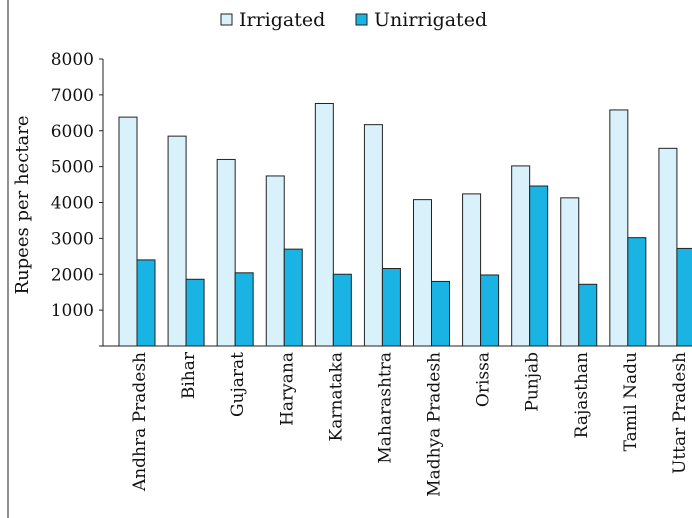 The image size is (692, 518). What do you see at coordinates (287, 389) in the screenshot?
I see `x-tick-label: Haryana` at bounding box center [287, 389].